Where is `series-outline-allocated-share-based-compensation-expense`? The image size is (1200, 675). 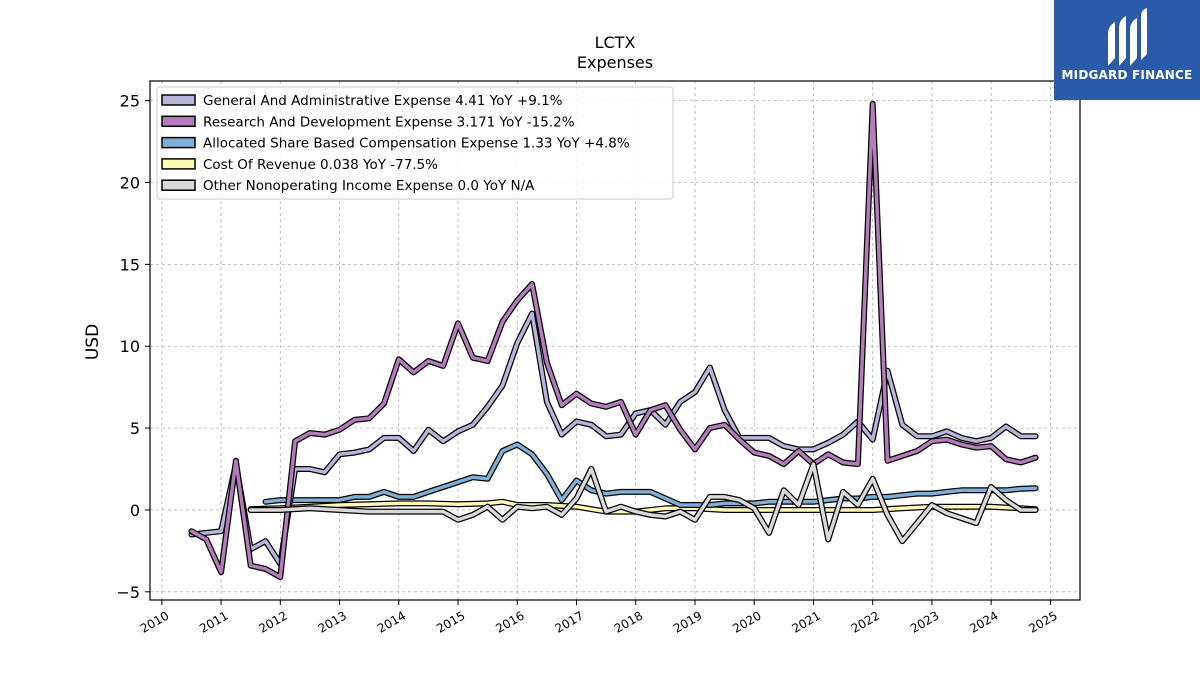
series-outline-allocated-share-based-compensation-expense is located at coordinates (650, 474).